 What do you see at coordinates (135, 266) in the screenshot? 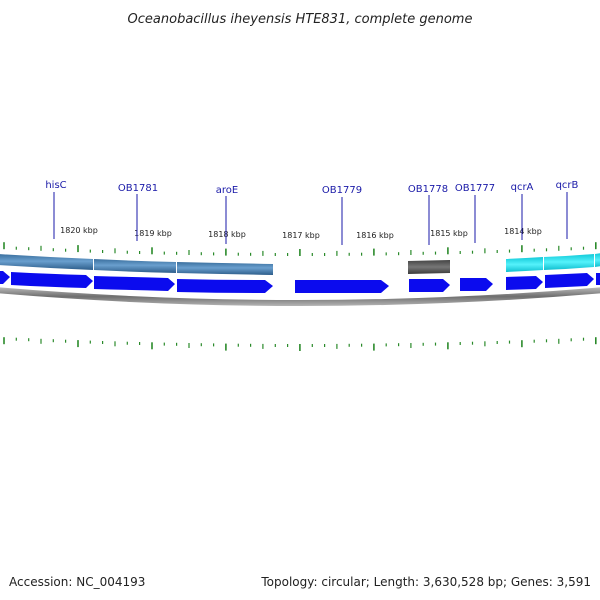
I see `feature-OB1781` at bounding box center [135, 266].